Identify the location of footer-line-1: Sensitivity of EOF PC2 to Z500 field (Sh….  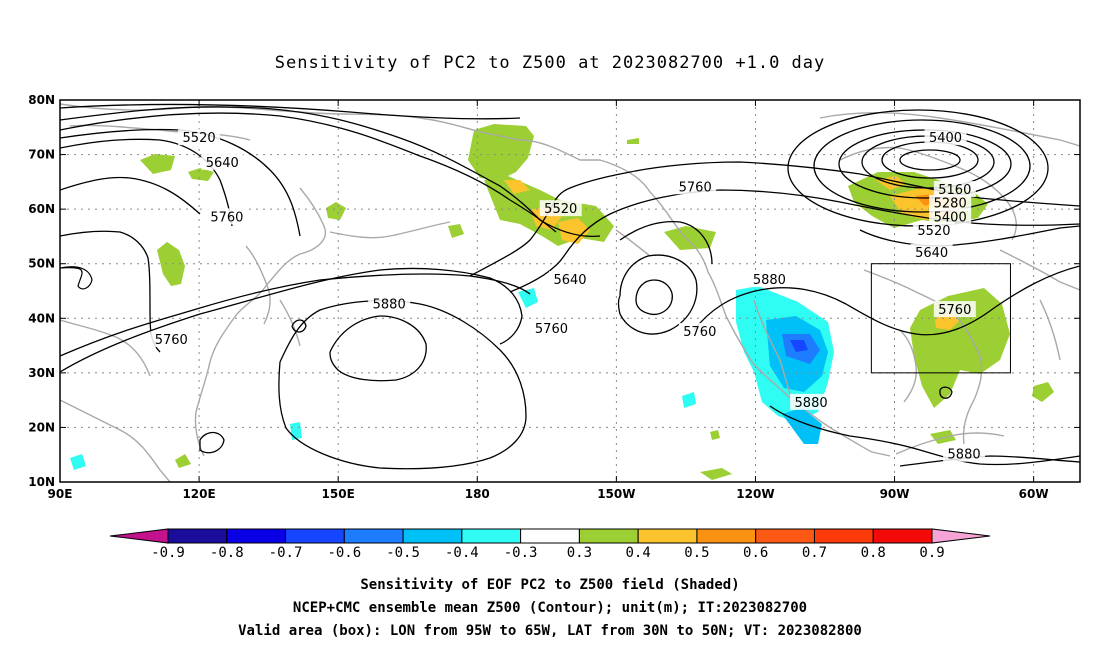
(549, 585).